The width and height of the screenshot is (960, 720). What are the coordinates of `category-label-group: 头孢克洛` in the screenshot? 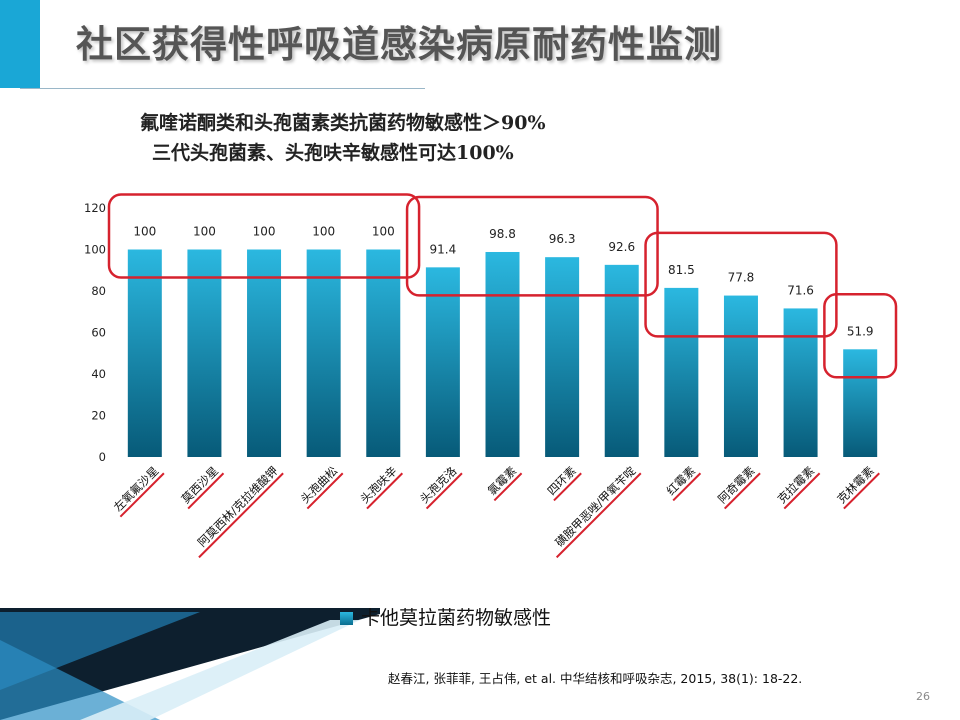 It's located at (440, 486).